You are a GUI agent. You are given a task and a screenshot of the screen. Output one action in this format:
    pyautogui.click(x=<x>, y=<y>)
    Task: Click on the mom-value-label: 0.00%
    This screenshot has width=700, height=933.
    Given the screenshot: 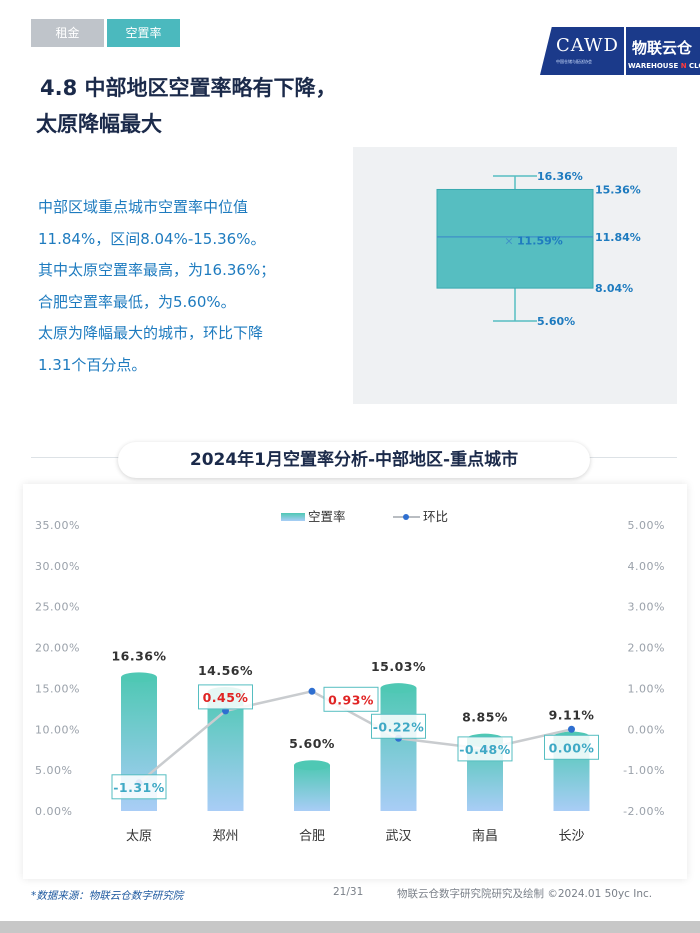 What is the action you would take?
    pyautogui.click(x=572, y=747)
    